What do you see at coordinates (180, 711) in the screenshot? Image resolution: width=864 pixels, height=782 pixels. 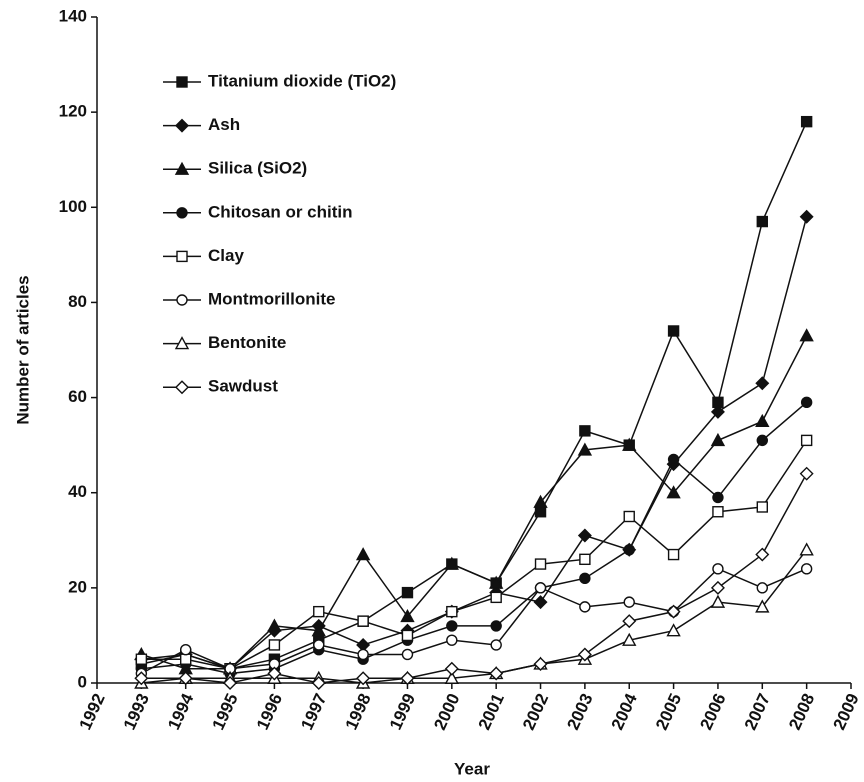 I see `x-tick-label: 1994` at bounding box center [180, 711].